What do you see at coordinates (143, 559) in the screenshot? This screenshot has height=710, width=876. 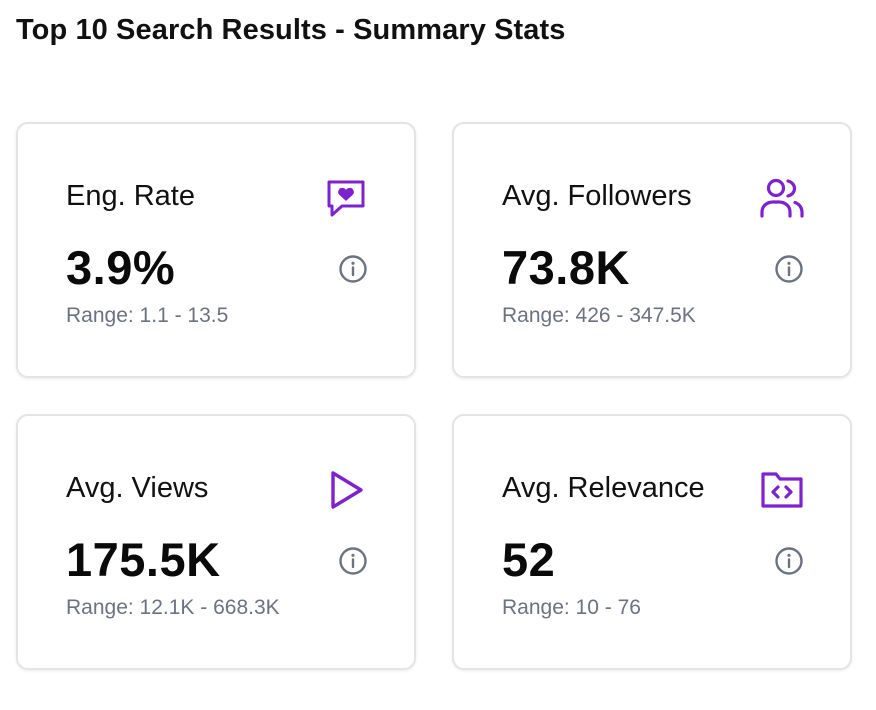 I see `card-value: 175.5K` at bounding box center [143, 559].